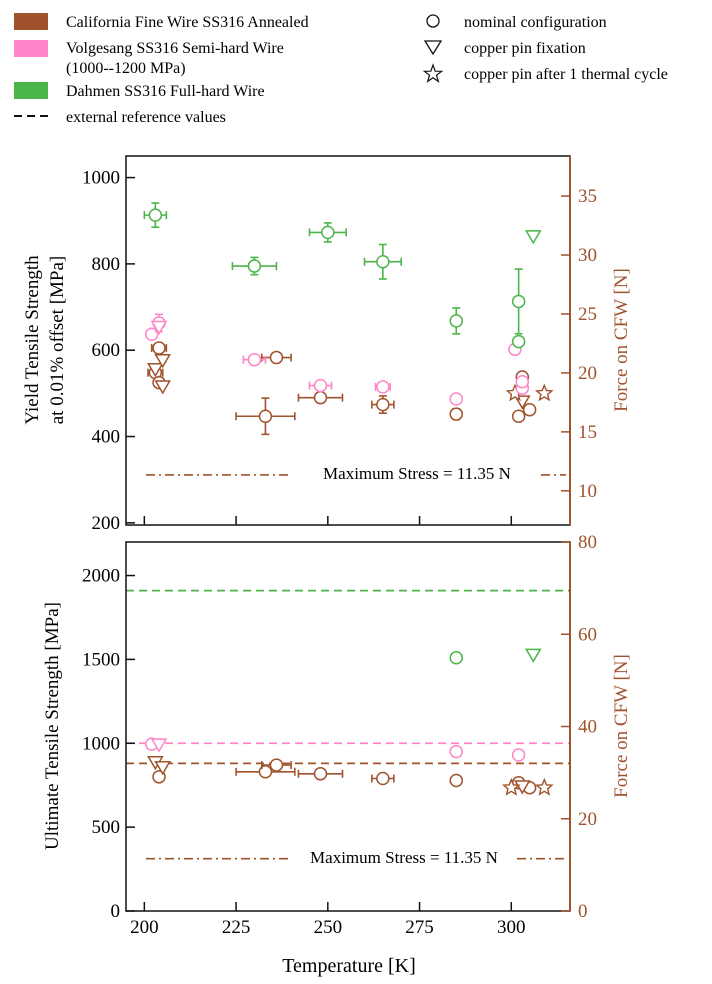  I want to click on top-data-points, so click(348, 319).